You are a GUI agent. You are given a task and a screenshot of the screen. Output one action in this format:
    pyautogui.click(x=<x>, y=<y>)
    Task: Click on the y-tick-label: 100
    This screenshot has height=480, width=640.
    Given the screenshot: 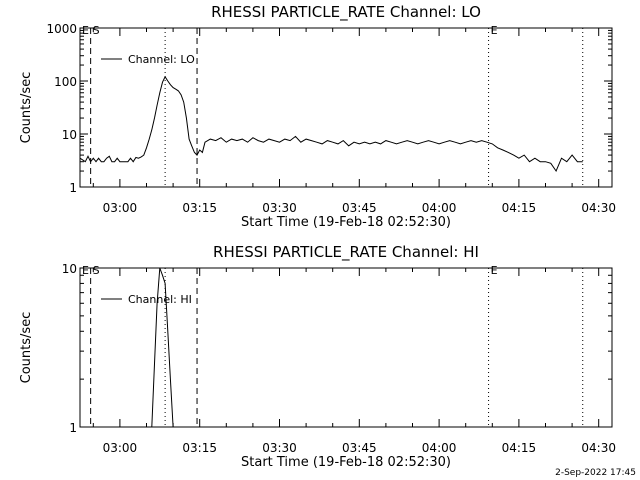 What is the action you would take?
    pyautogui.click(x=65, y=82)
    